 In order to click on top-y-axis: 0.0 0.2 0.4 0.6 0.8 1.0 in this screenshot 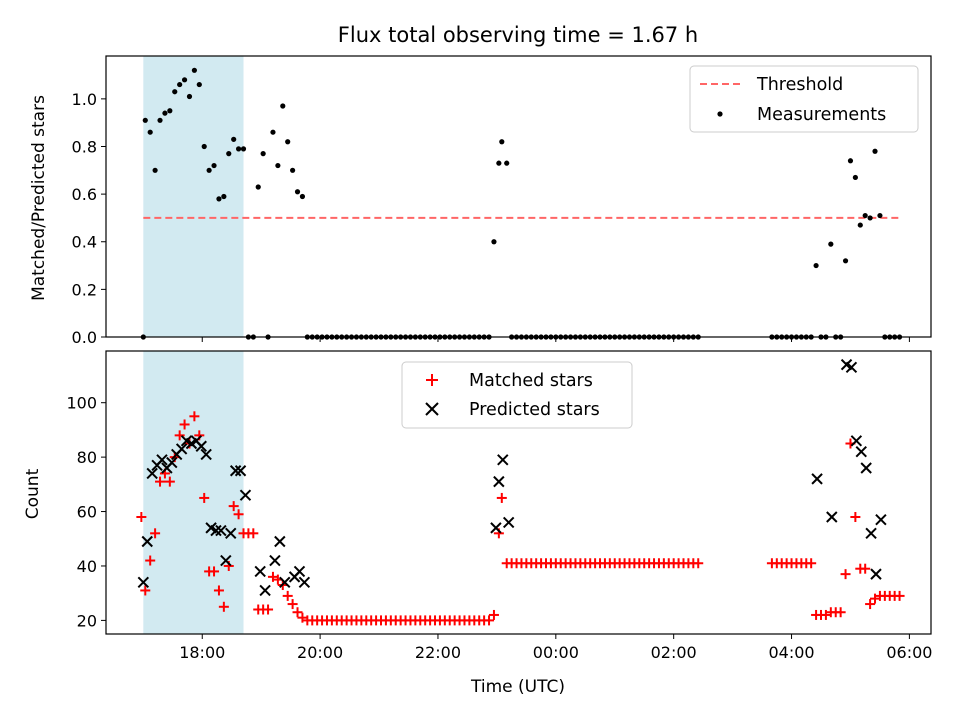, I will do `click(89, 218)`.